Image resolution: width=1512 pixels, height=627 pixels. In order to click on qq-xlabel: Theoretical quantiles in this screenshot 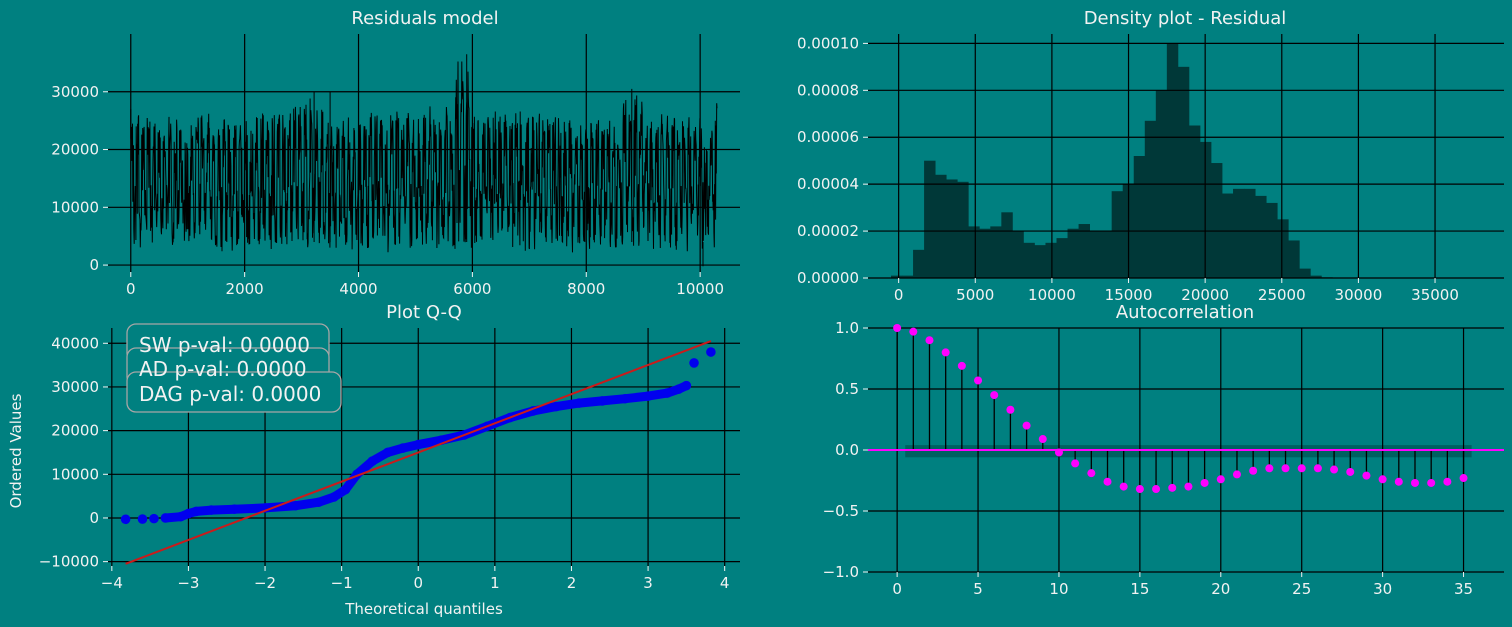, I will do `click(423, 609)`.